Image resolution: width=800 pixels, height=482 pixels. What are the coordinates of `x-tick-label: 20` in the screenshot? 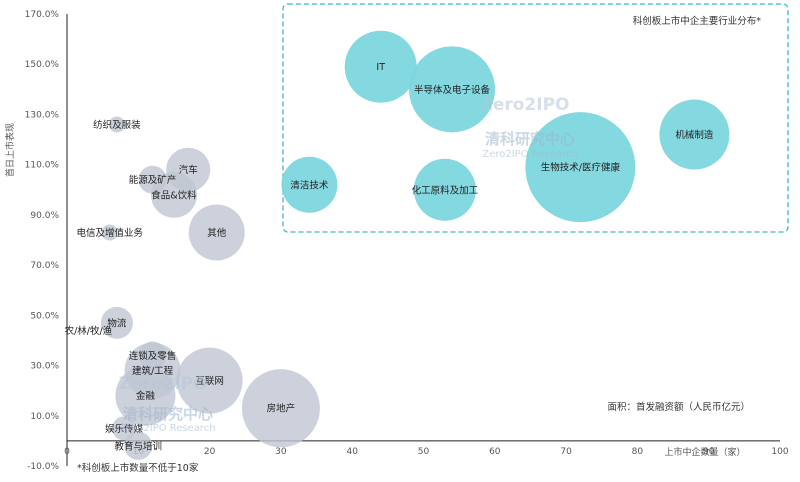 It's located at (210, 452).